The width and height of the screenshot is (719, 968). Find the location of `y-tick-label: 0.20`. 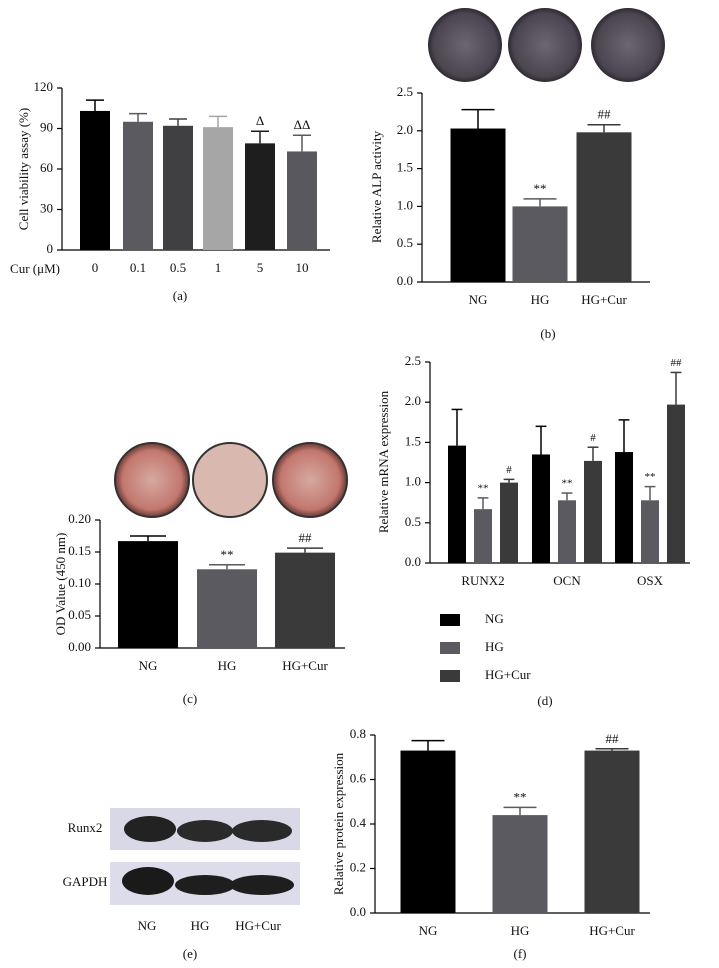

y-tick-label: 0.20 is located at coordinates (79, 518).